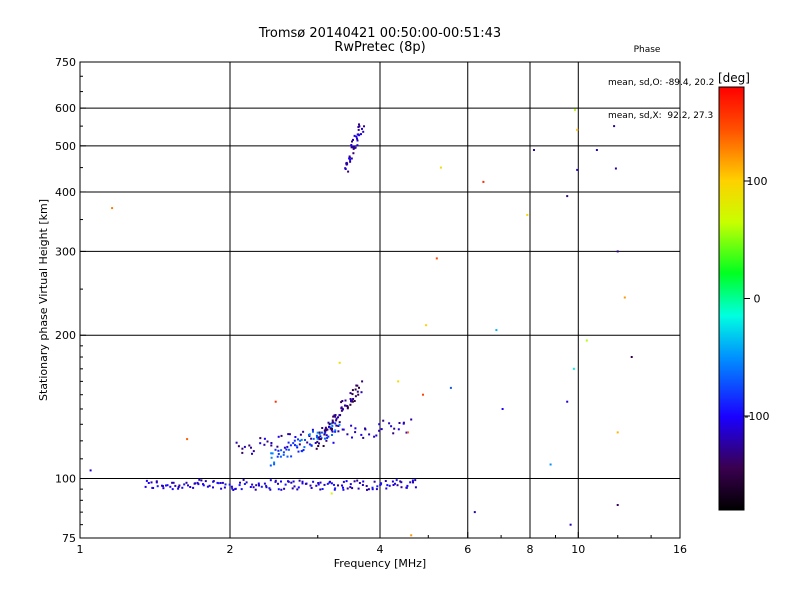 The image size is (800, 600). Describe the element at coordinates (69, 538) in the screenshot. I see `y-tick-label: 75` at that location.